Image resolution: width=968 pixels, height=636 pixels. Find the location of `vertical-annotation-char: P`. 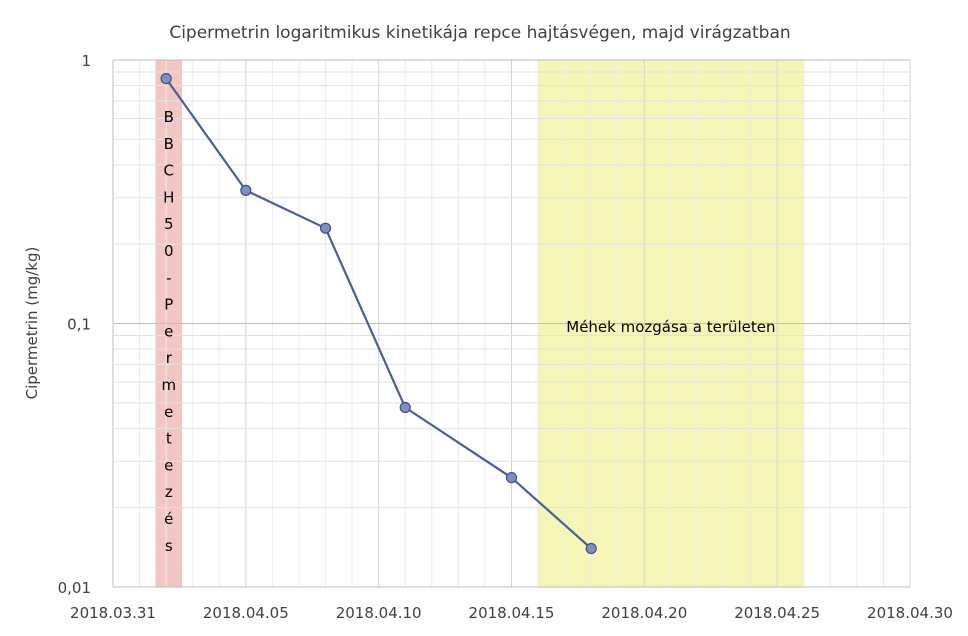

vertical-annotation-char: P is located at coordinates (168, 305).